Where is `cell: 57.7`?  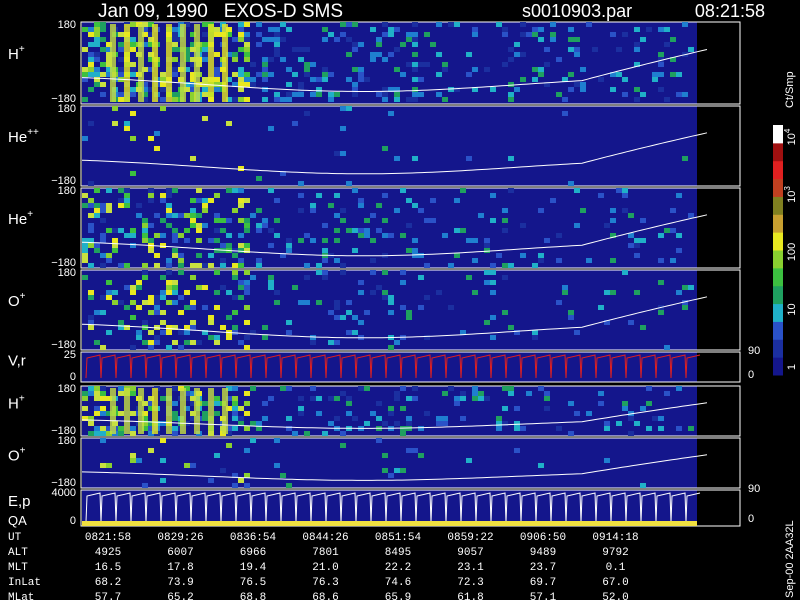
cell: 57.7 is located at coordinates (108, 596).